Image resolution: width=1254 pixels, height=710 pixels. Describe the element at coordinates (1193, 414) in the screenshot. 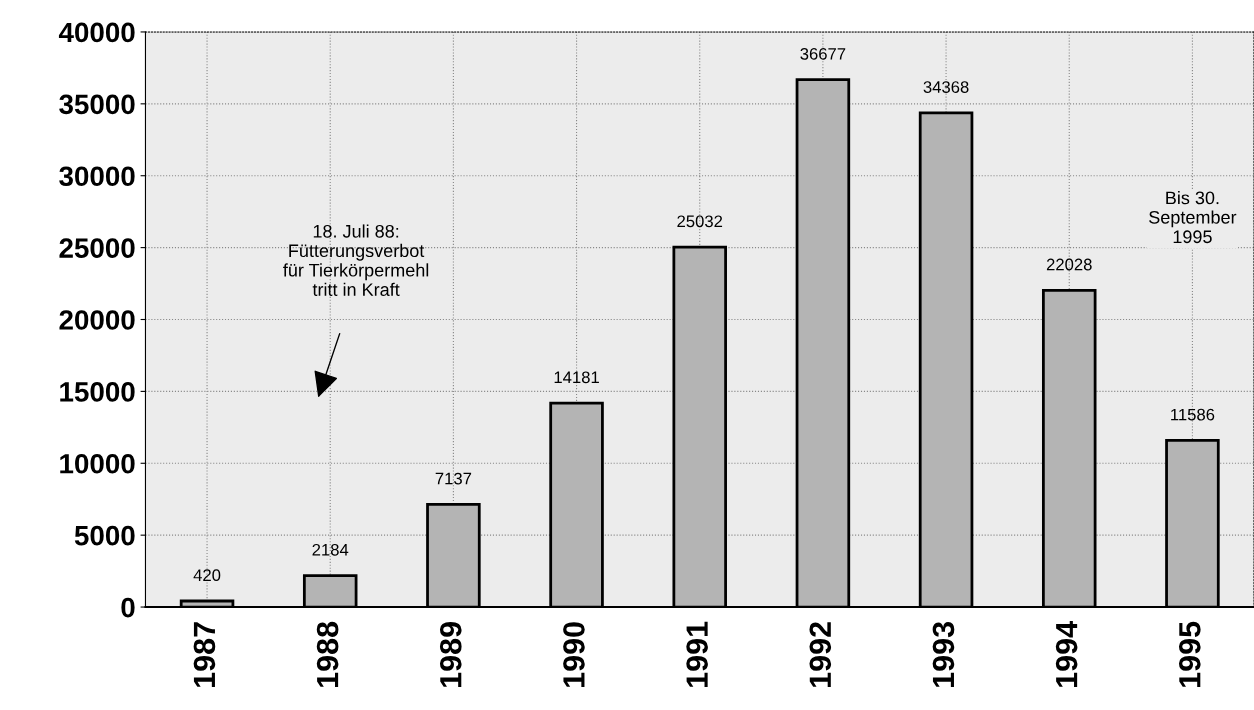

I see `data-label: 11586` at that location.